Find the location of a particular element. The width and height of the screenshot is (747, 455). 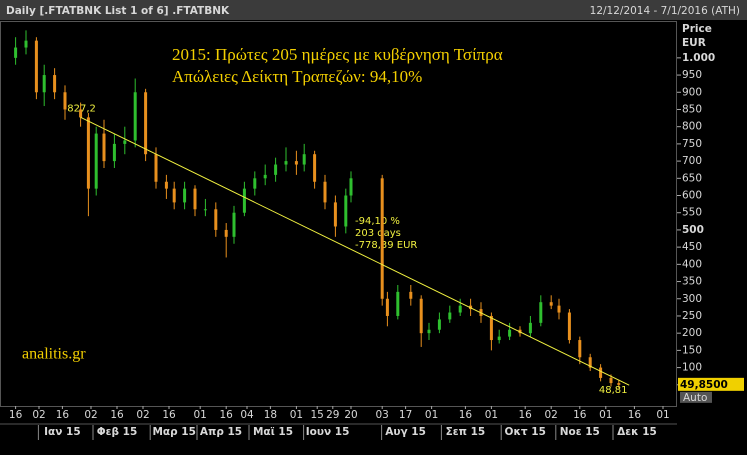

x-tick-label: 18 is located at coordinates (270, 415).